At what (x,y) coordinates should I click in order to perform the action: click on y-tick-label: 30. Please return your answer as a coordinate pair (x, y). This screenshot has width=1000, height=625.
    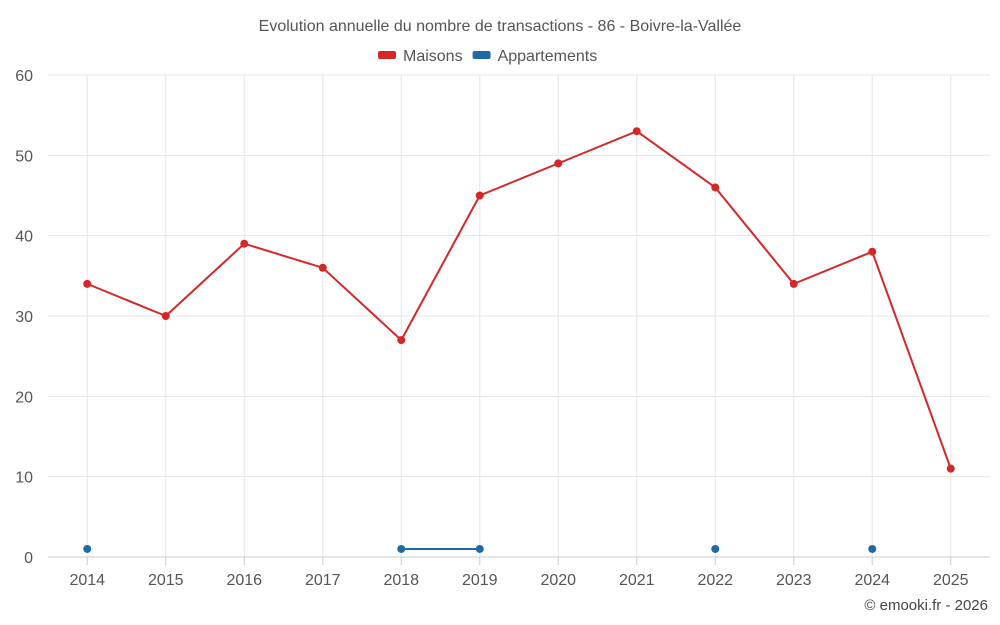
    Looking at the image, I should click on (24, 317).